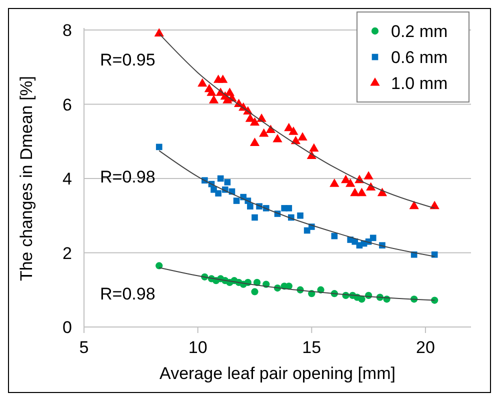  Describe the element at coordinates (419, 57) in the screenshot. I see `legend-label: 0.6 mm` at that location.